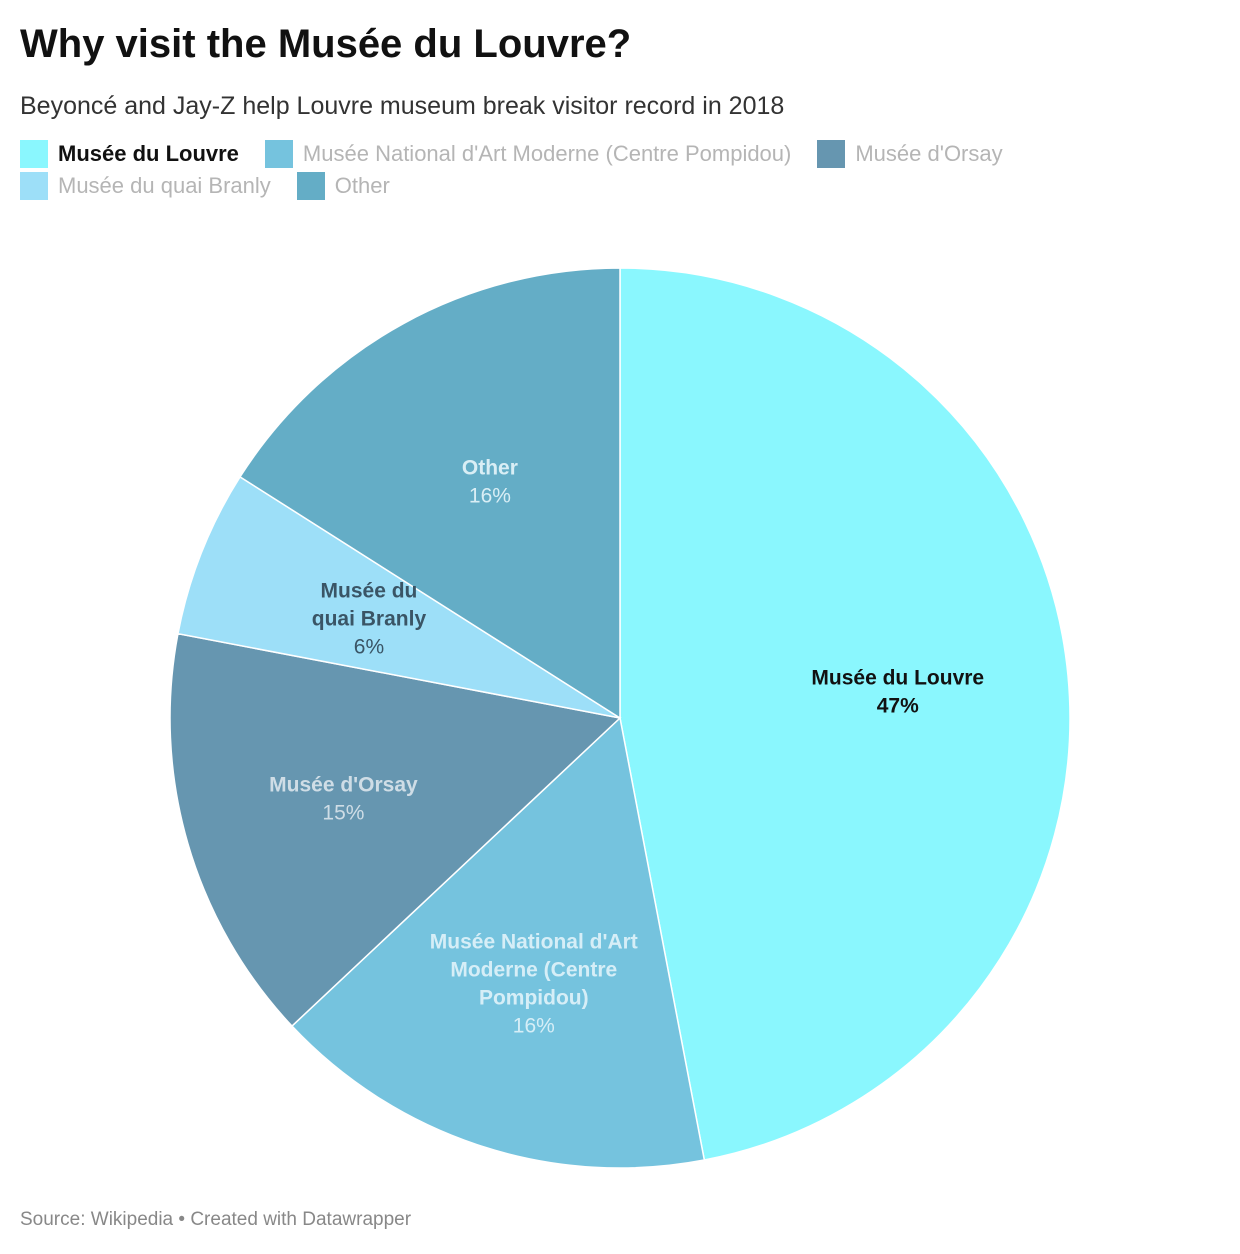 The width and height of the screenshot is (1240, 1254). I want to click on slice-name: Musée National d'Art, so click(534, 941).